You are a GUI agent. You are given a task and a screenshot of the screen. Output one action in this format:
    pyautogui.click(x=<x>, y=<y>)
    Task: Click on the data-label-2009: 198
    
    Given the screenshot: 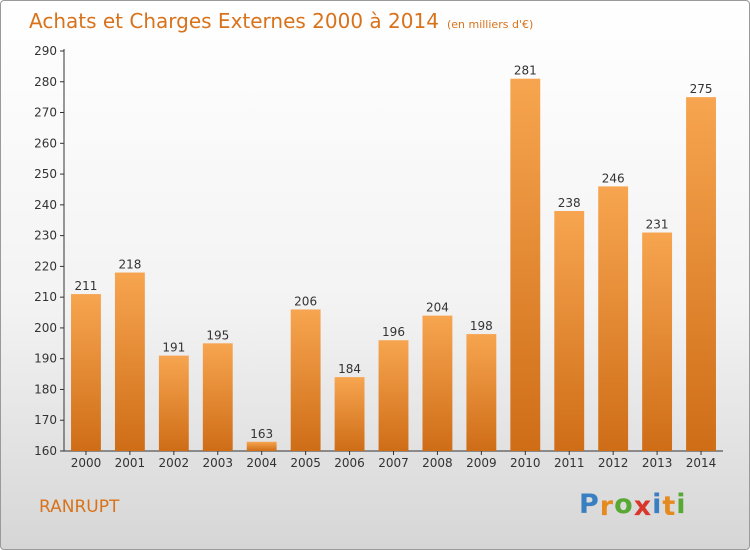 What is the action you would take?
    pyautogui.click(x=481, y=326)
    